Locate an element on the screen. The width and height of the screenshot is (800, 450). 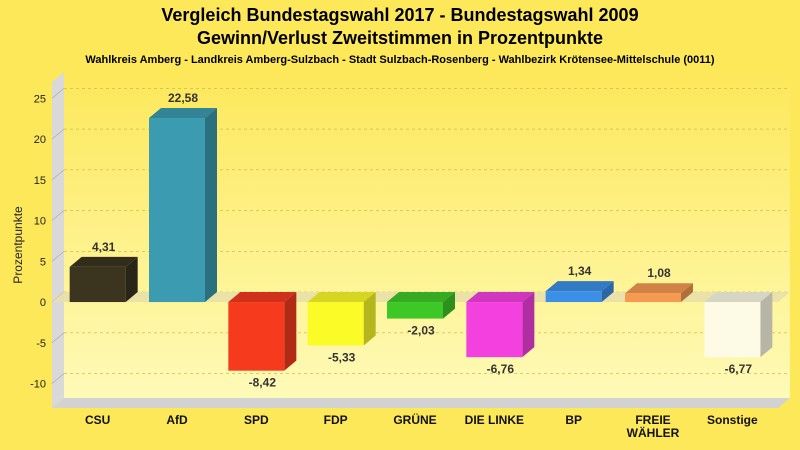
y-tick-label: 20 is located at coordinates (40, 140).